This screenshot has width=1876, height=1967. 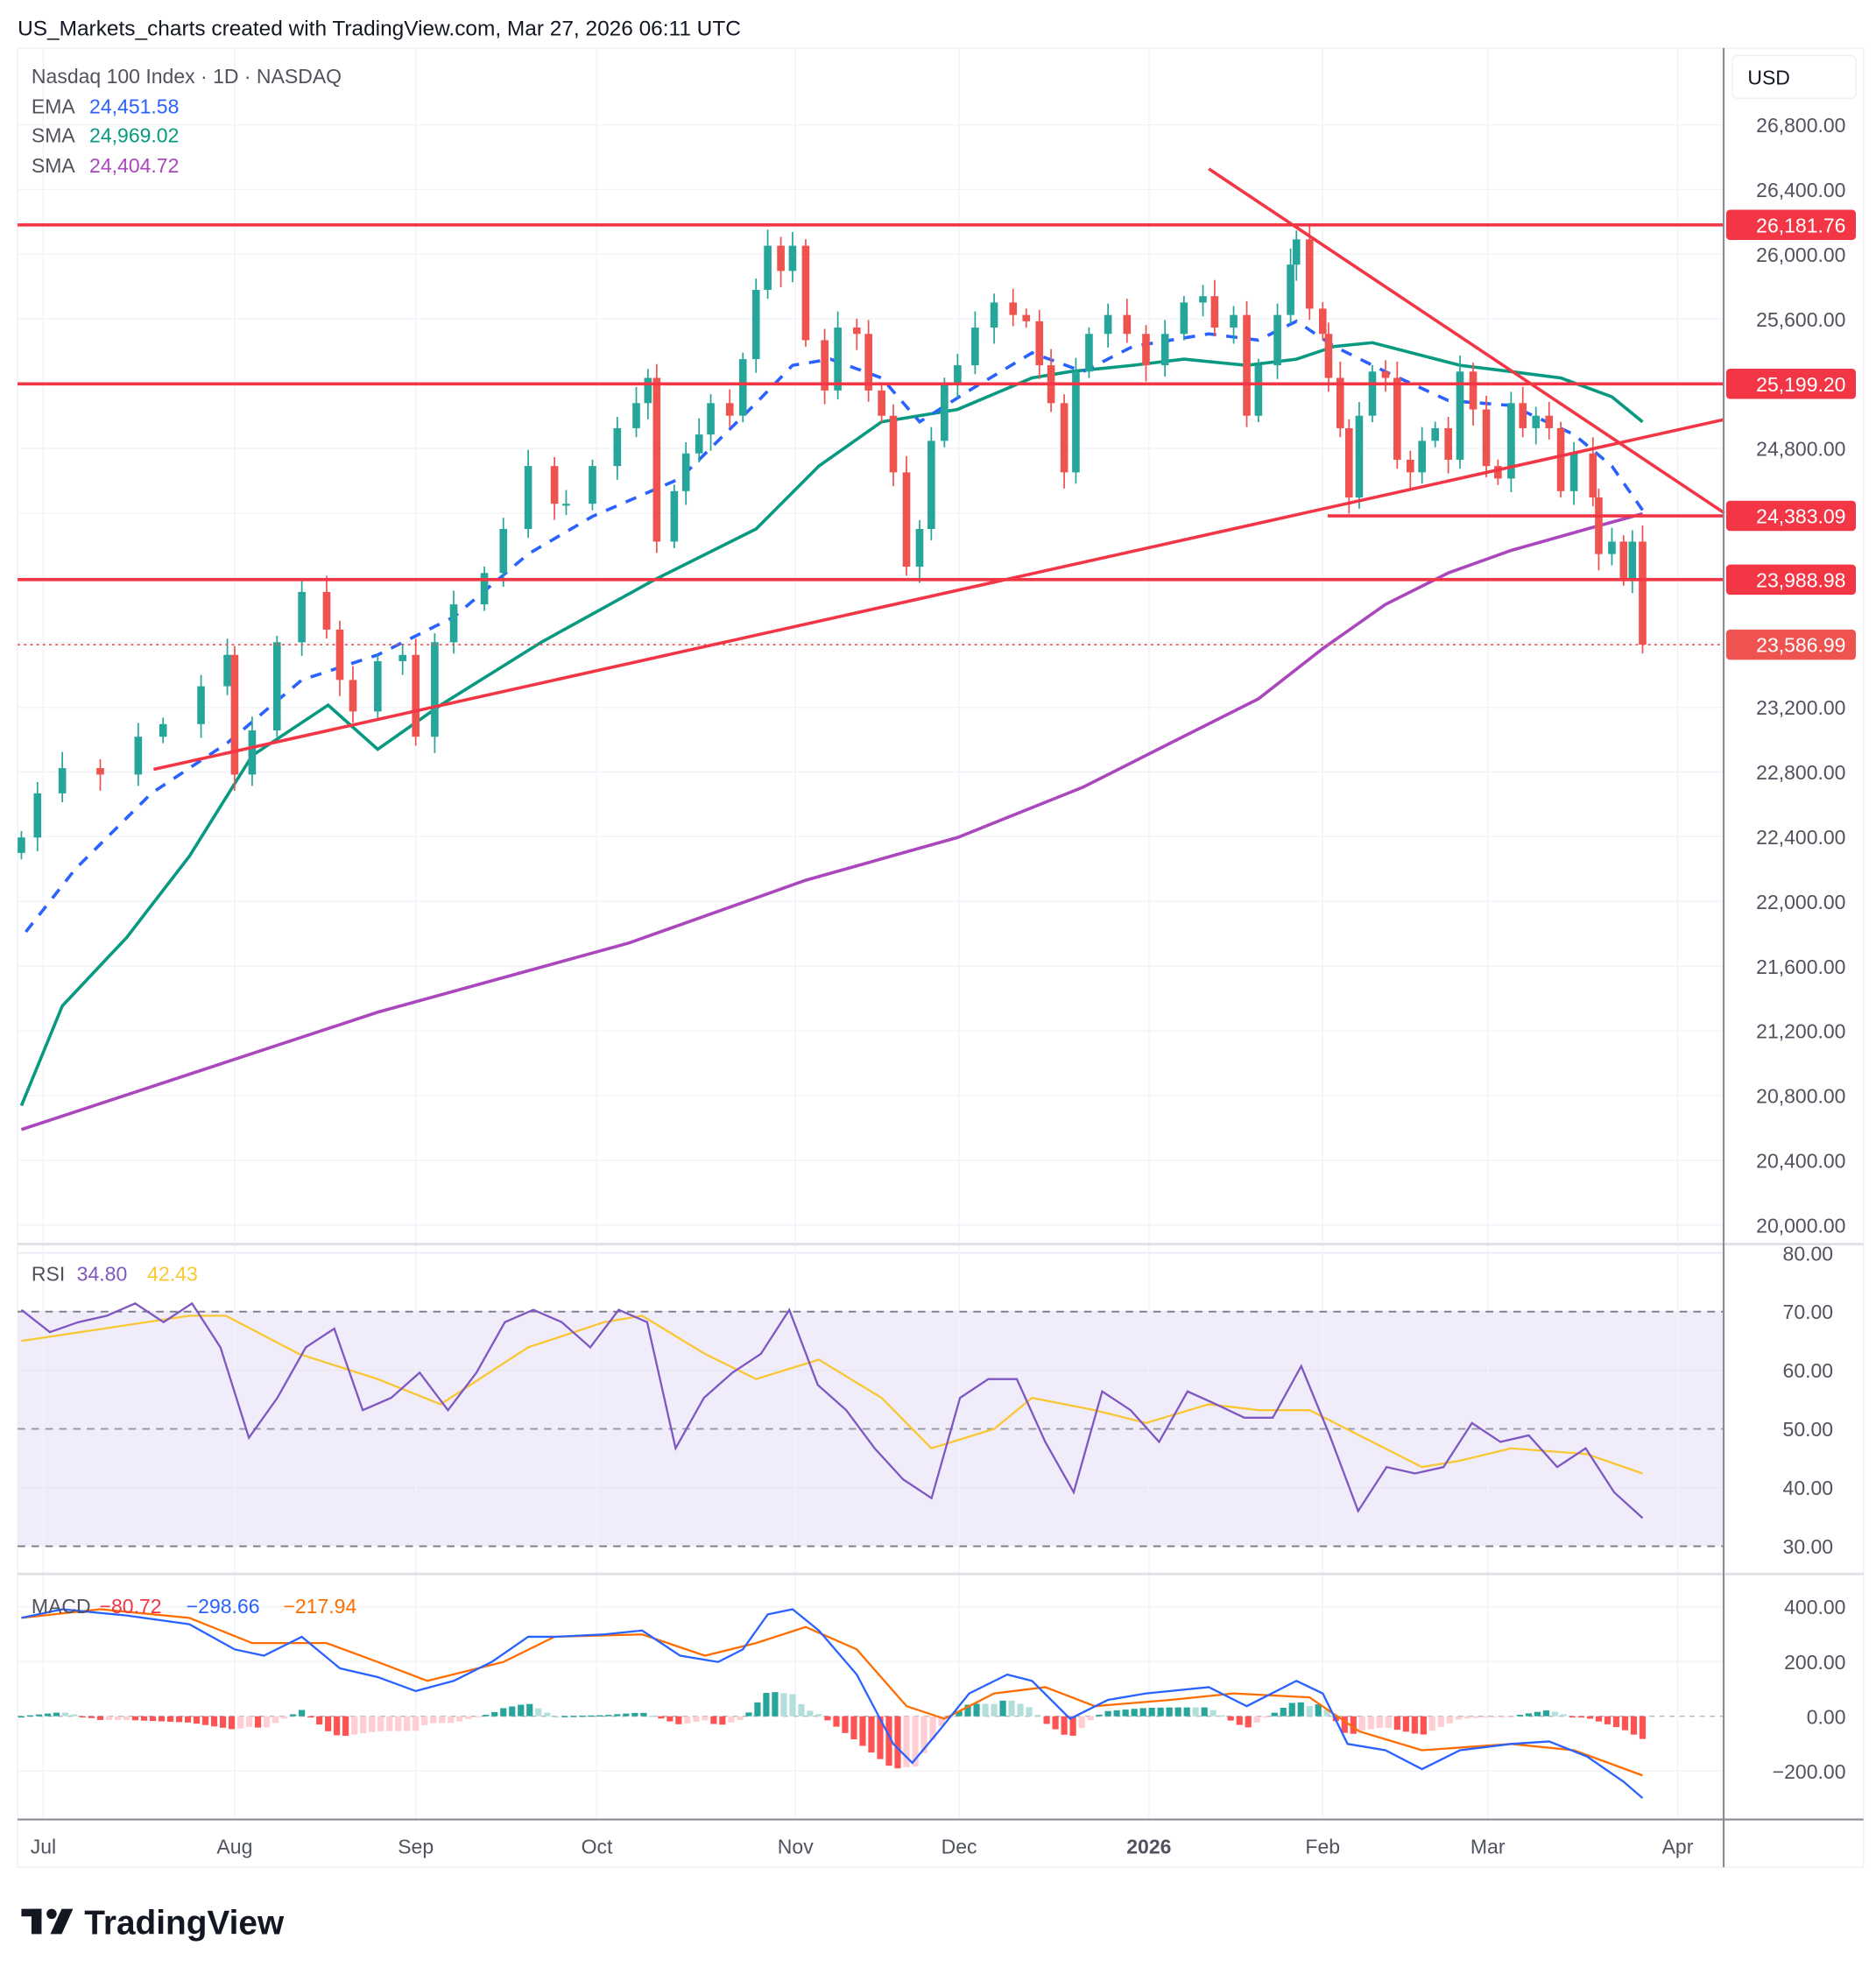 What do you see at coordinates (1466, 341) in the screenshot?
I see `trendline-falling-resistance` at bounding box center [1466, 341].